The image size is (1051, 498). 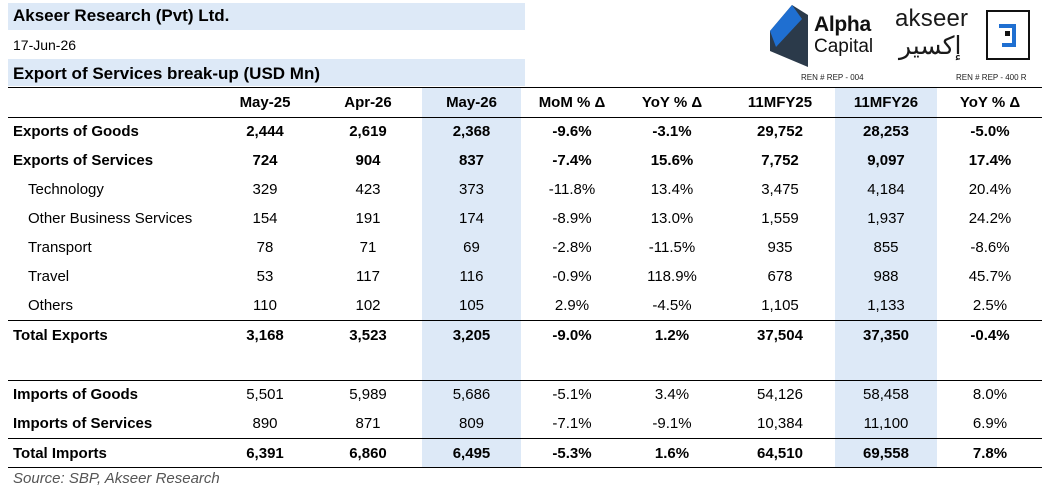 What do you see at coordinates (265, 305) in the screenshot?
I see `table-cell: 110` at bounding box center [265, 305].